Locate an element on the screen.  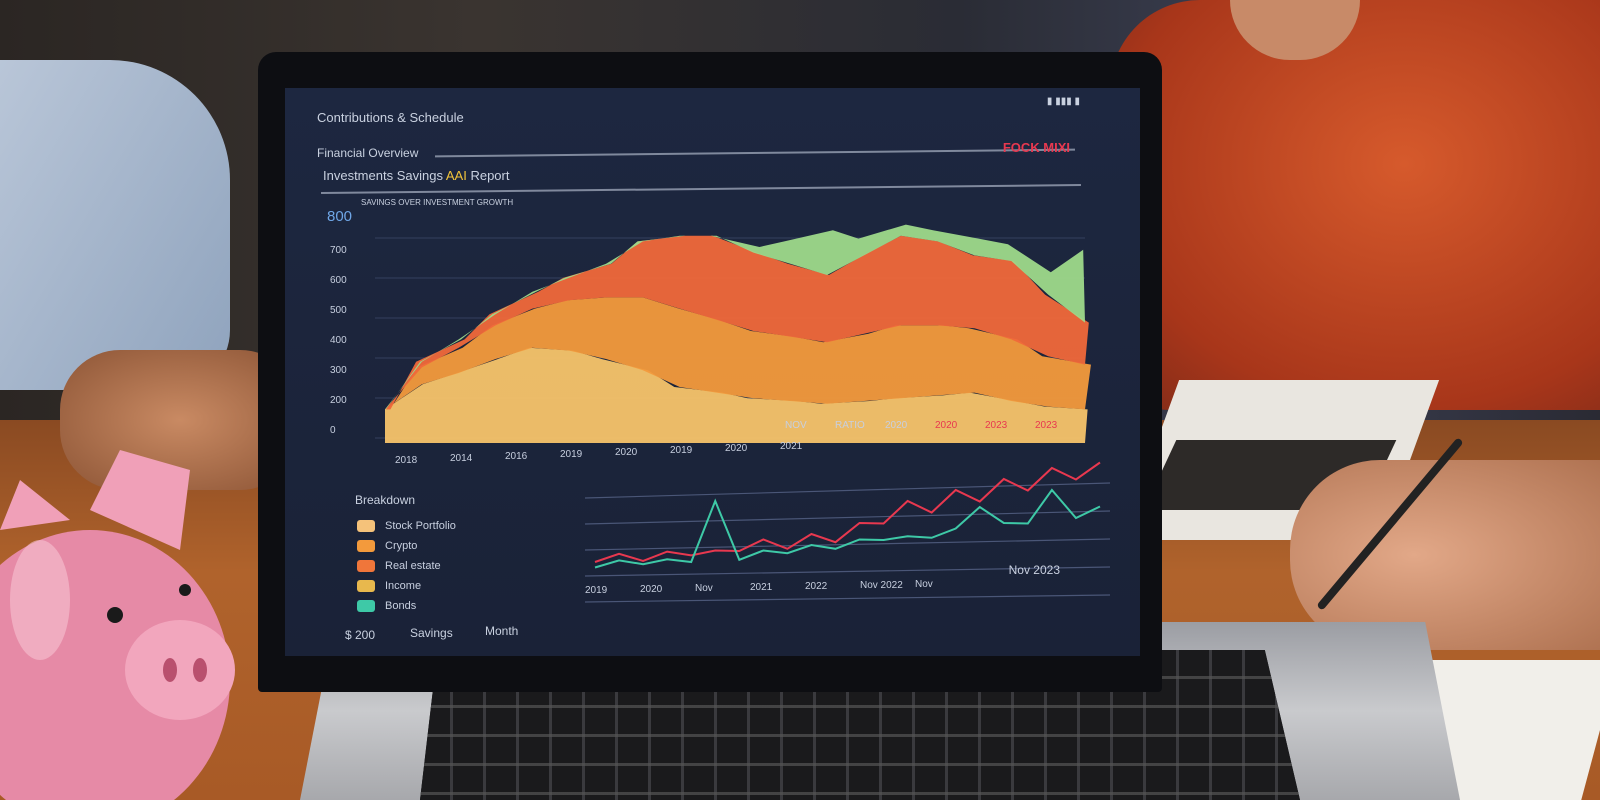
legend-title: Breakdown is located at coordinates (385, 500).